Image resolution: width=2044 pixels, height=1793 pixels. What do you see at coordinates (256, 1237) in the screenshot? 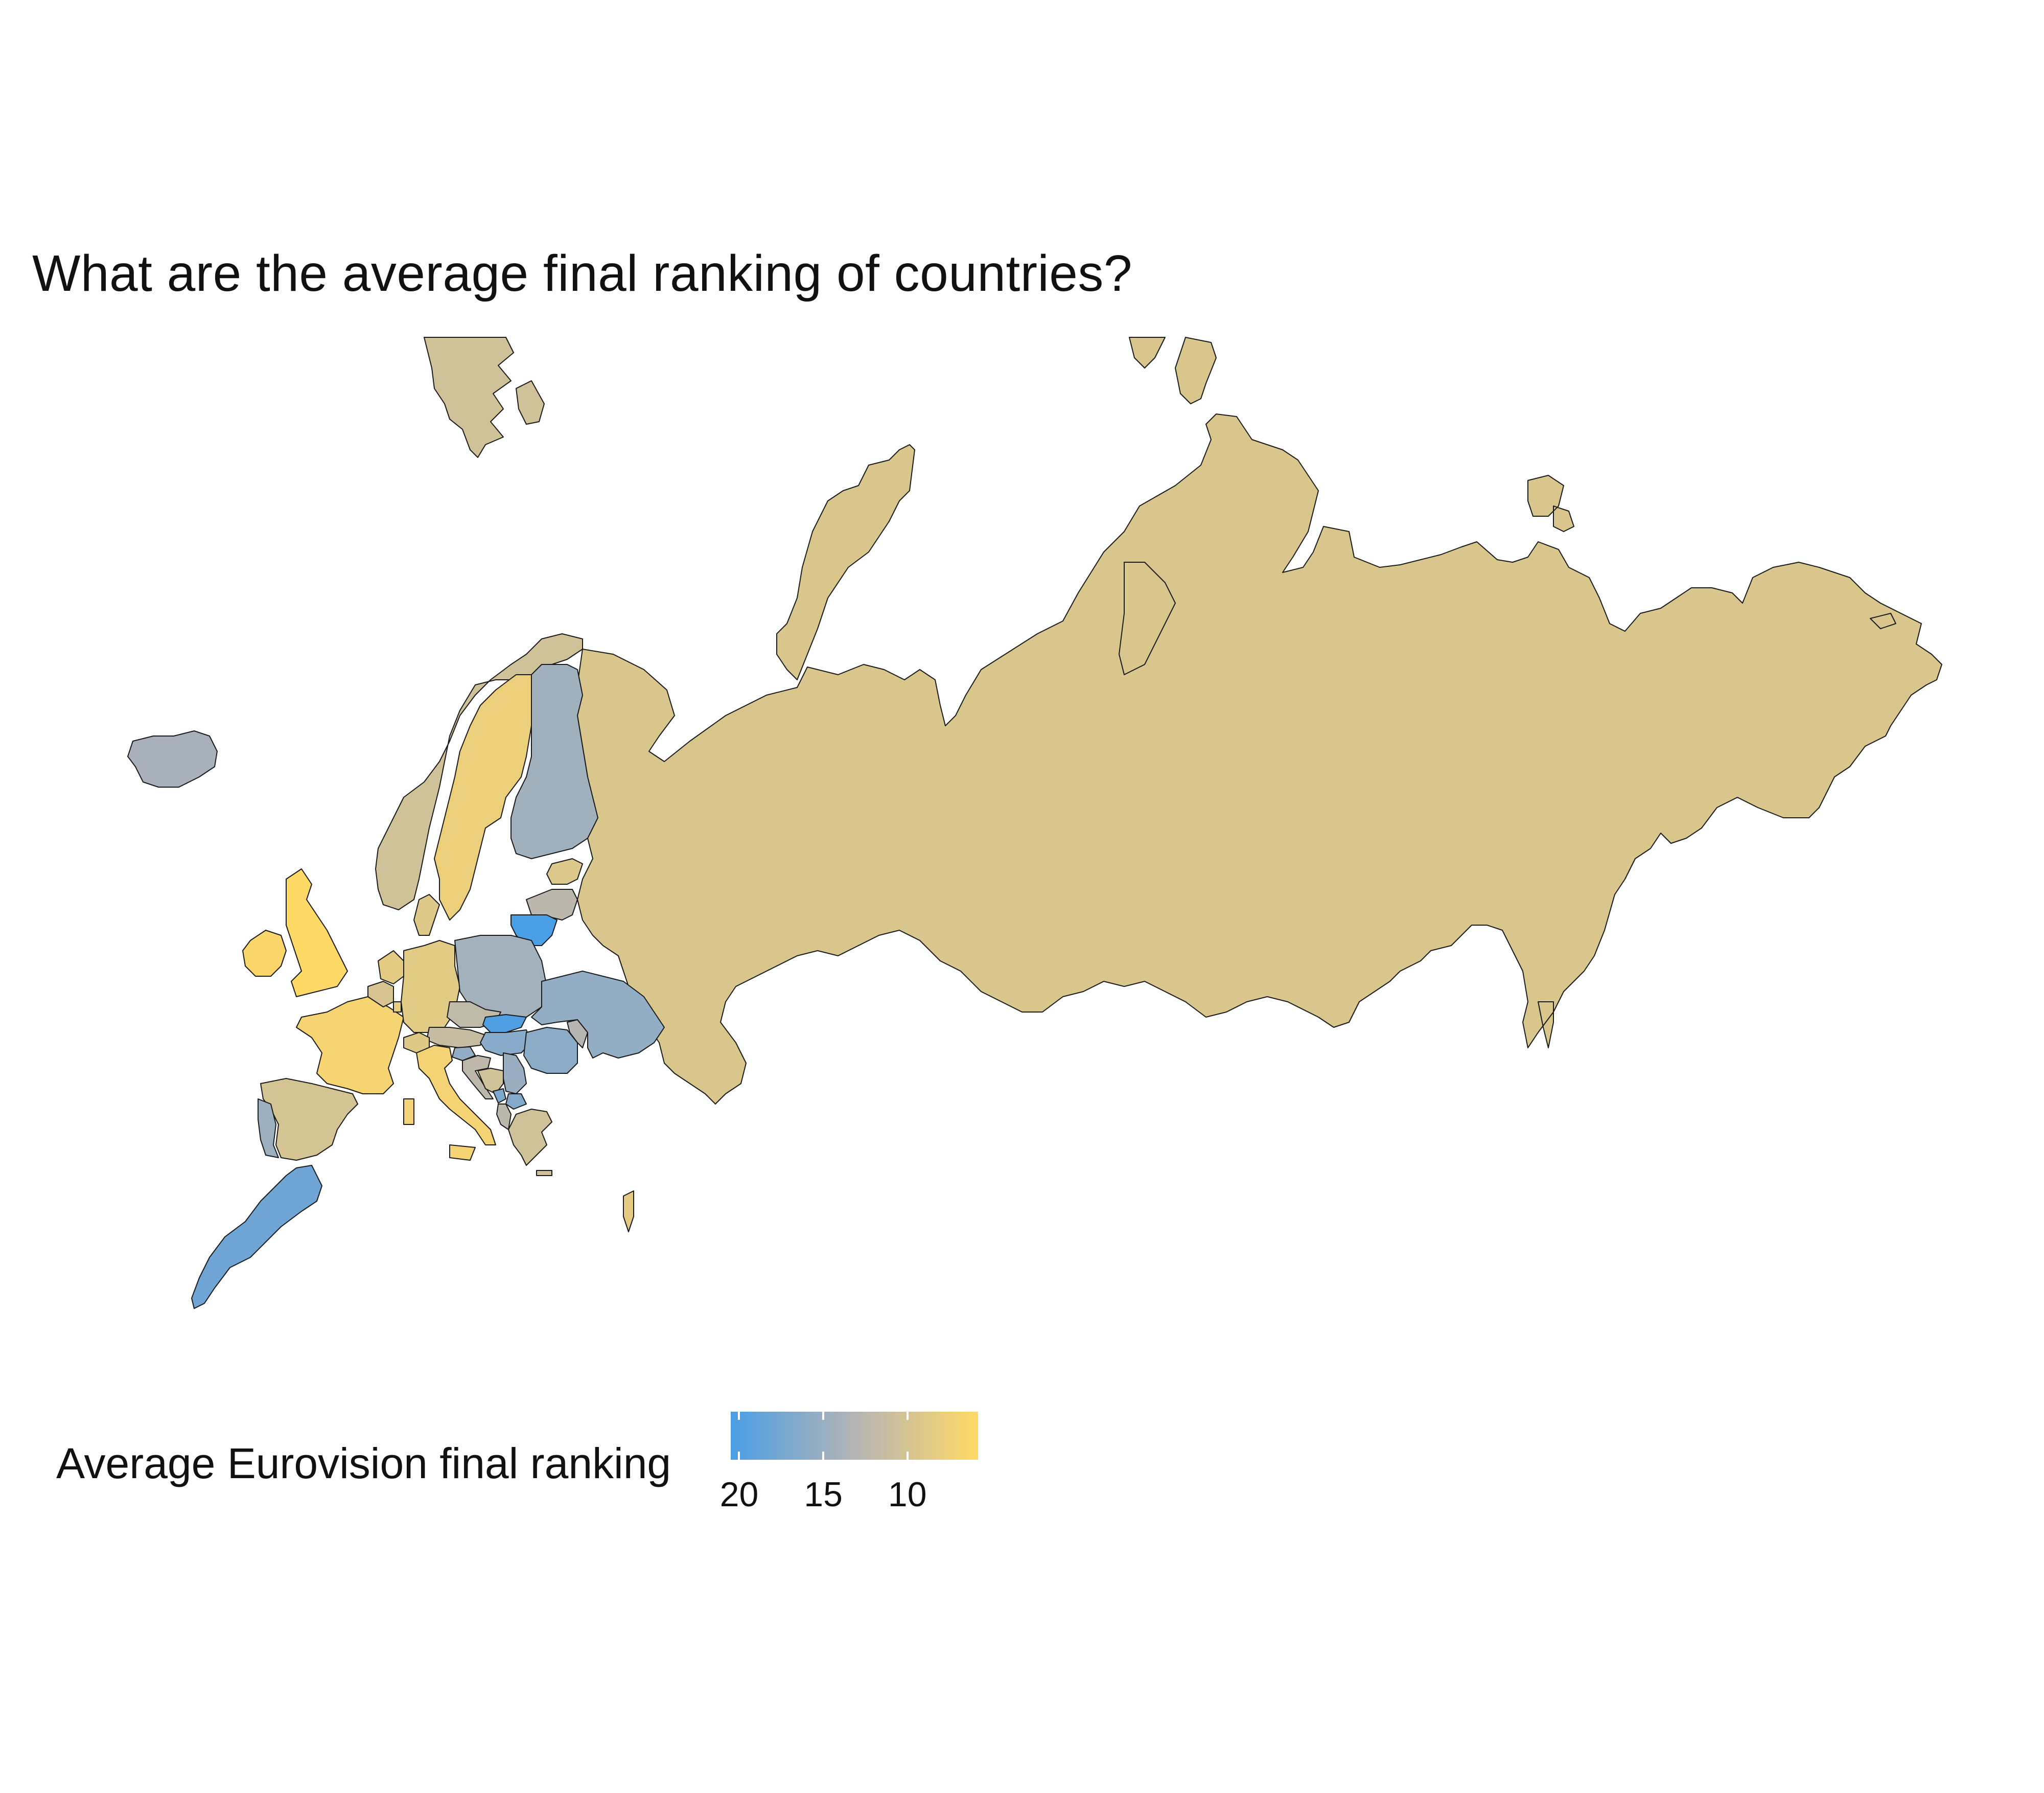
I see `country-morocco` at bounding box center [256, 1237].